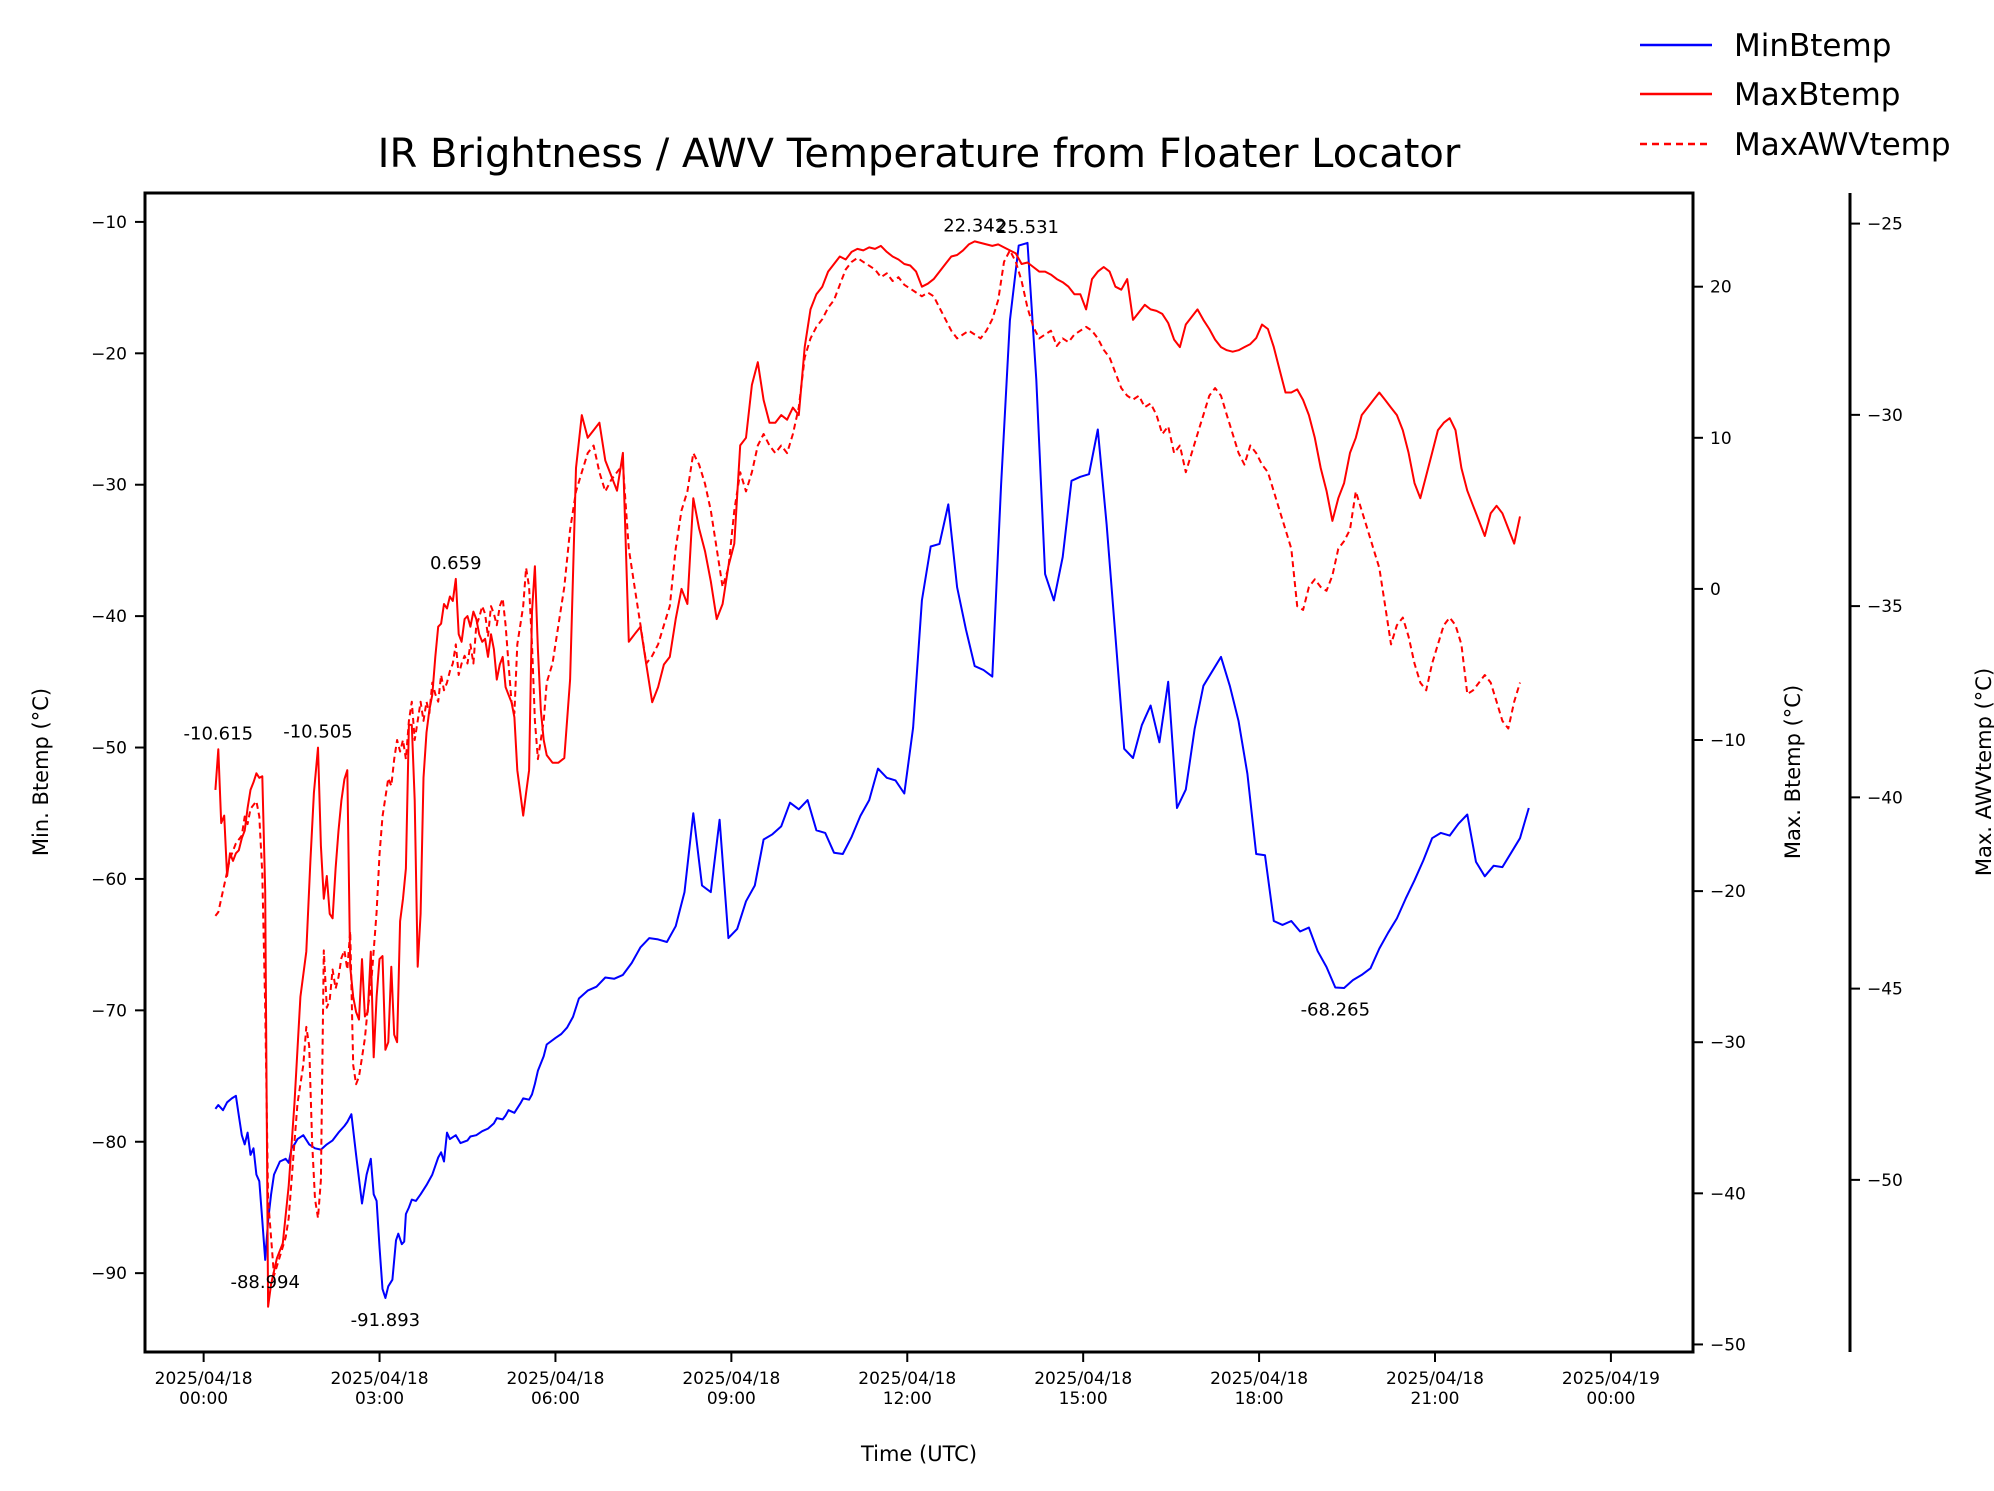 Image resolution: width=1994 pixels, height=1491 pixels. What do you see at coordinates (1885, 990) in the screenshot?
I see `right2-tick-label-1: −45` at bounding box center [1885, 990].